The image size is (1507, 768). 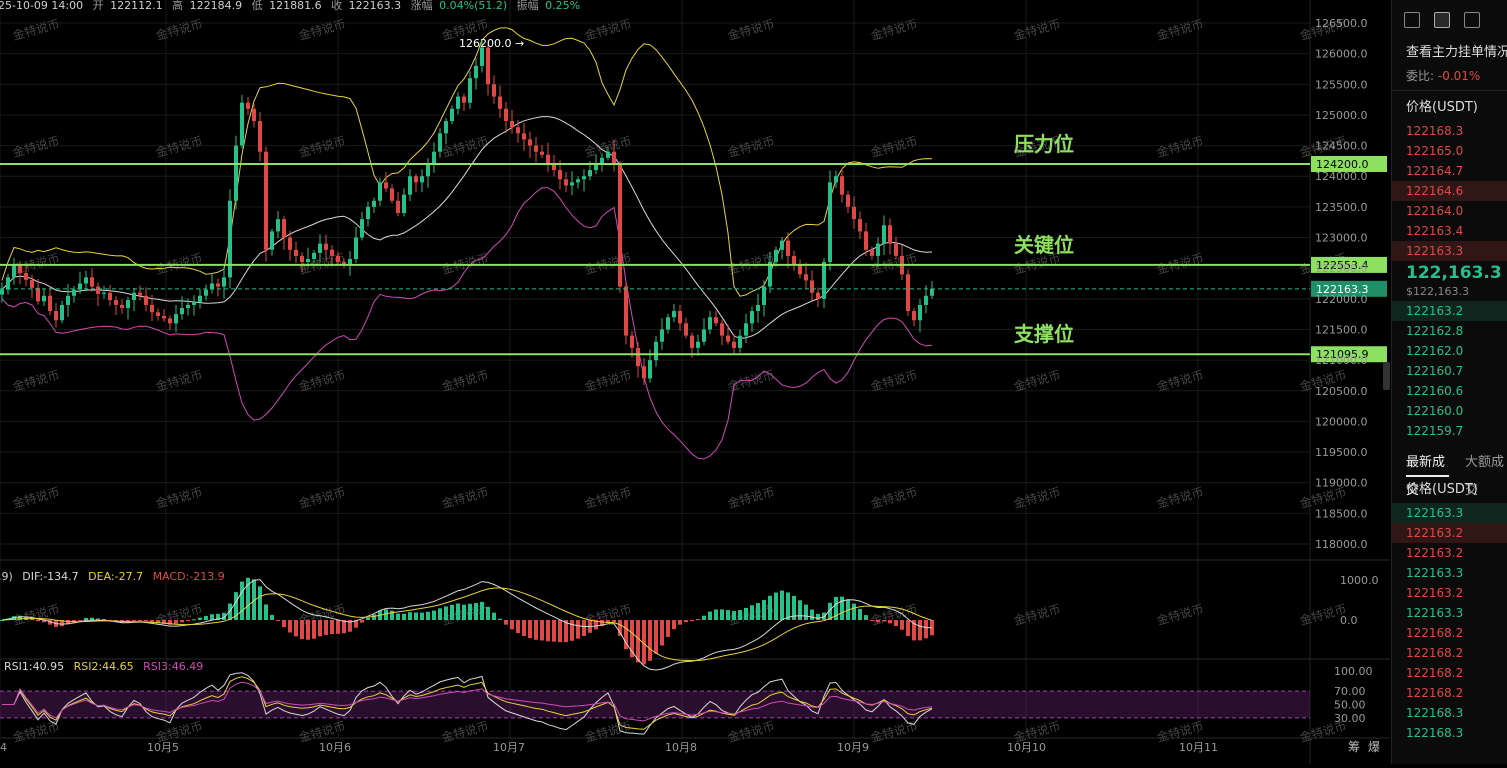 I want to click on orderbook-bids-icon, so click(x=1472, y=20).